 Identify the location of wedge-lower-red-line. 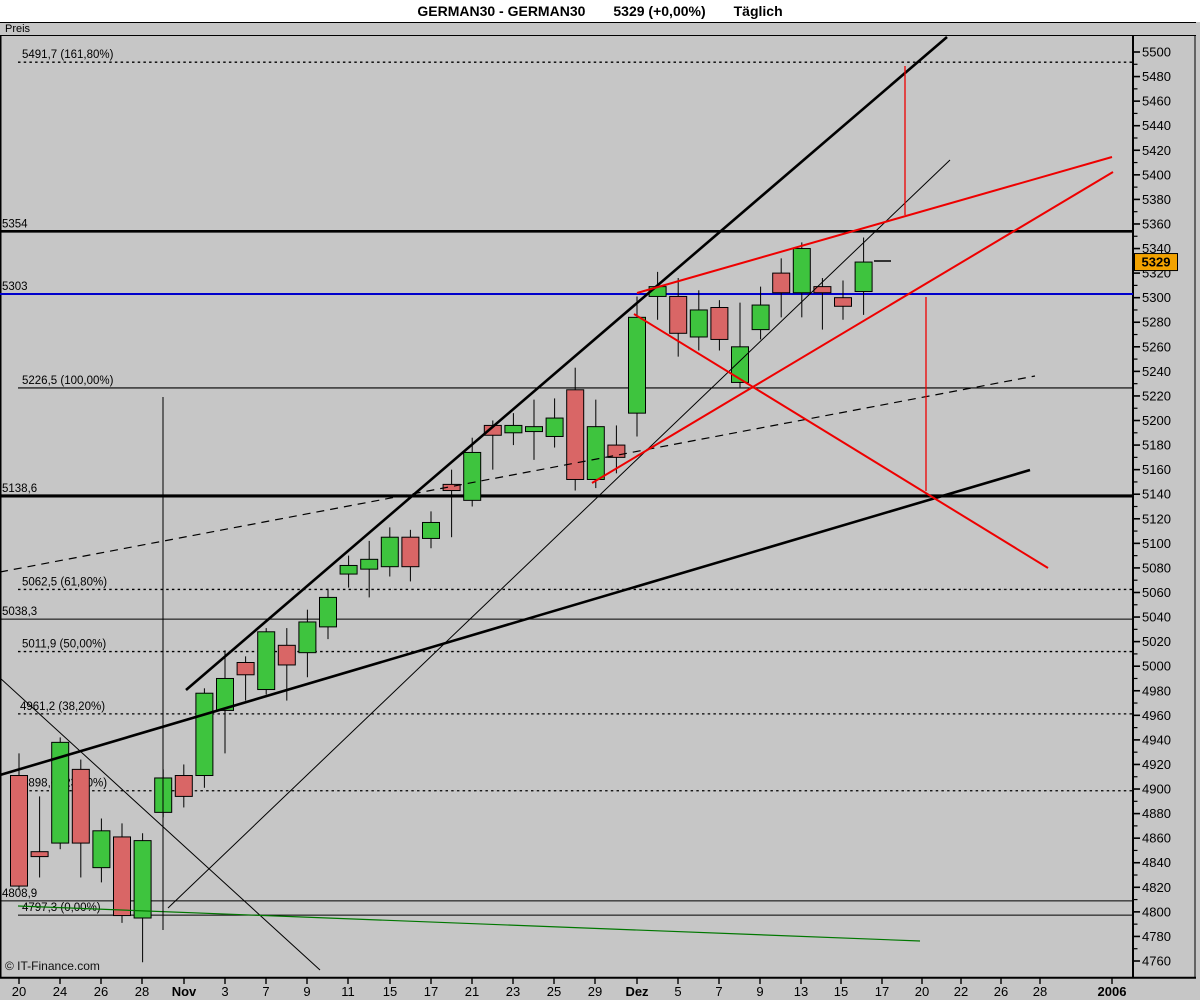
(852, 327).